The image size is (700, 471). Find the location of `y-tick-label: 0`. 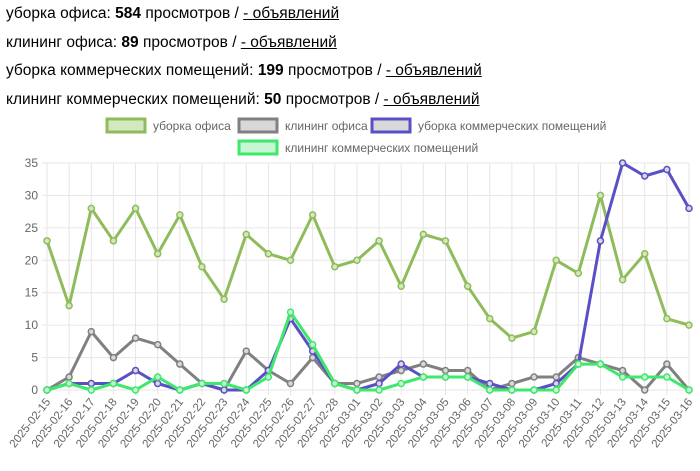

y-tick-label: 0 is located at coordinates (34, 390).